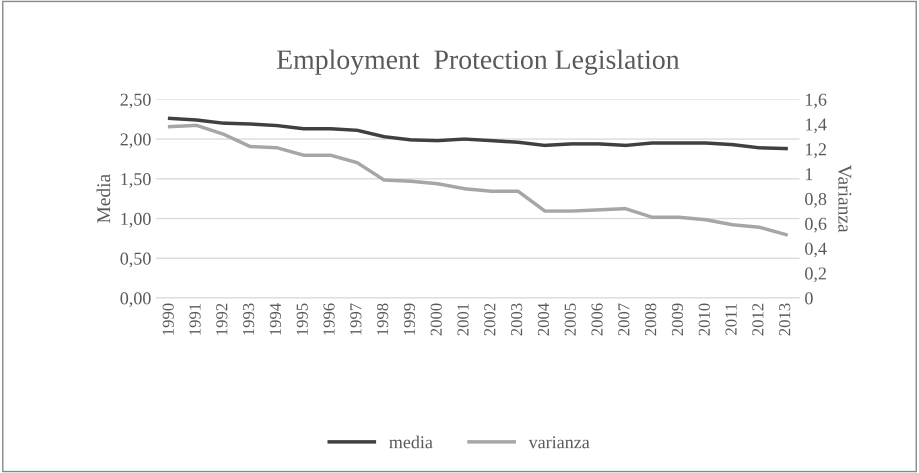 Image resolution: width=919 pixels, height=473 pixels. What do you see at coordinates (136, 180) in the screenshot?
I see `y-tick-label: 1,50` at bounding box center [136, 180].